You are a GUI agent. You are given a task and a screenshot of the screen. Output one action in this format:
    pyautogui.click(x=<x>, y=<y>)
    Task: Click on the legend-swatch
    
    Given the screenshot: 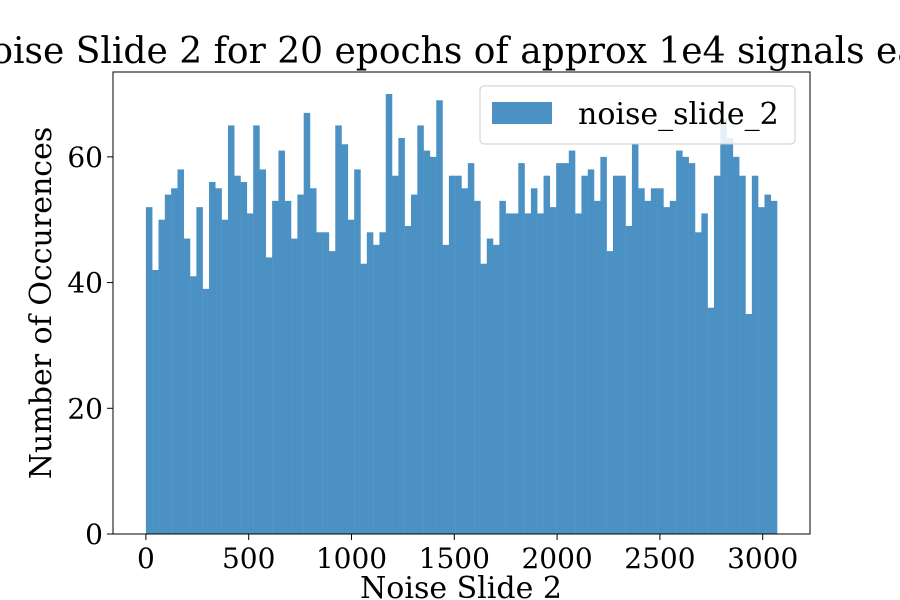 What is the action you would take?
    pyautogui.click(x=522, y=113)
    